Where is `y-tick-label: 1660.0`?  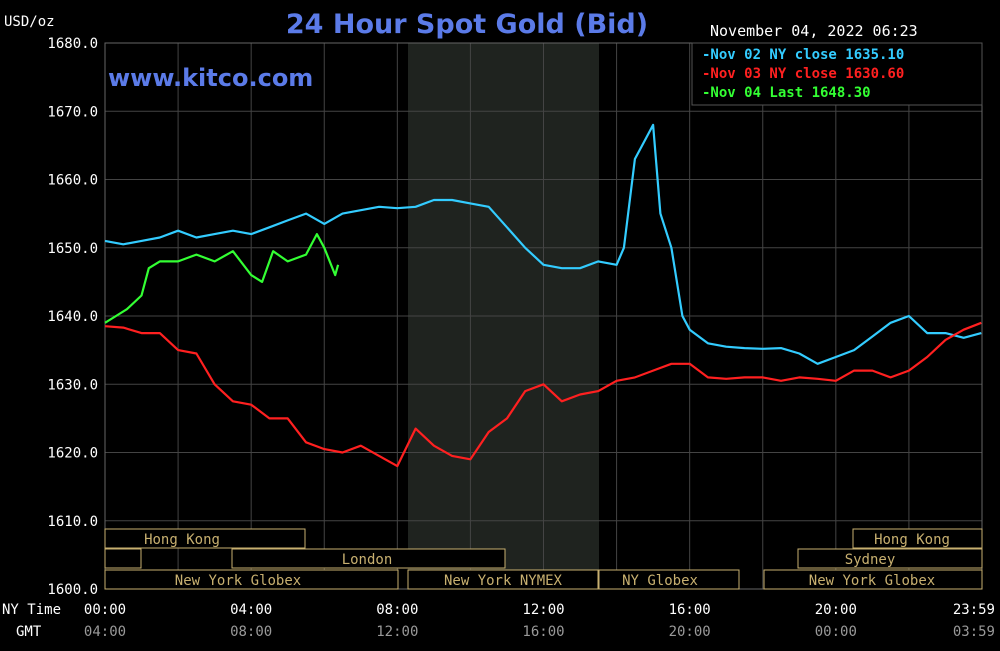
y-tick-label: 1660.0 is located at coordinates (72, 181).